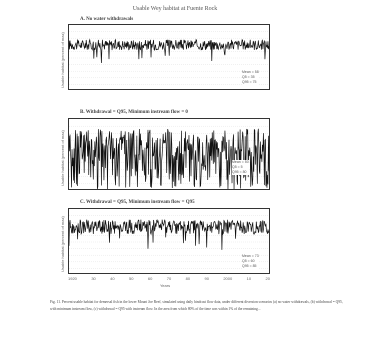 The height and width of the screenshot is (339, 392). What do you see at coordinates (250, 82) in the screenshot?
I see `legend-line: Q95 = 75` at bounding box center [250, 82].